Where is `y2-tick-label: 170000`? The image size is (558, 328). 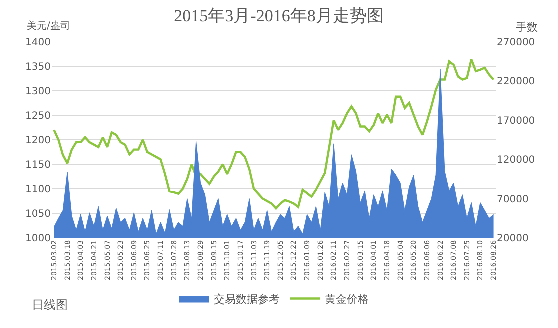 y2-tick-label: 170000 is located at coordinates (516, 121).